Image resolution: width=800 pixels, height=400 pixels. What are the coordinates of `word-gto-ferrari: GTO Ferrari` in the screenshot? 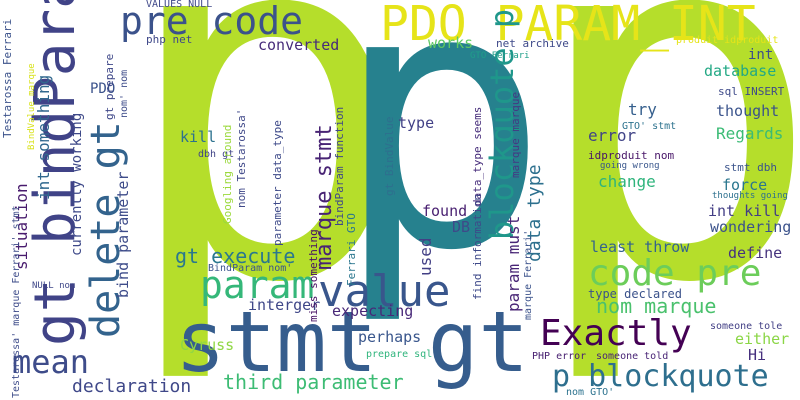 It's located at (500, 56).